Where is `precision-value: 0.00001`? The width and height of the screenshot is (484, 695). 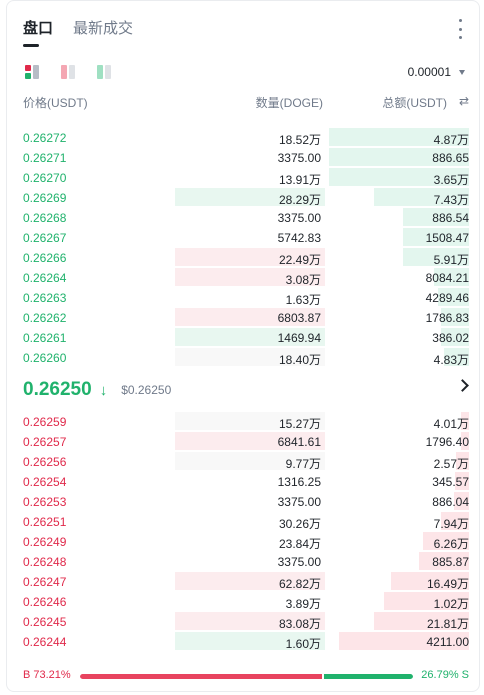 precision-value: 0.00001 is located at coordinates (429, 72).